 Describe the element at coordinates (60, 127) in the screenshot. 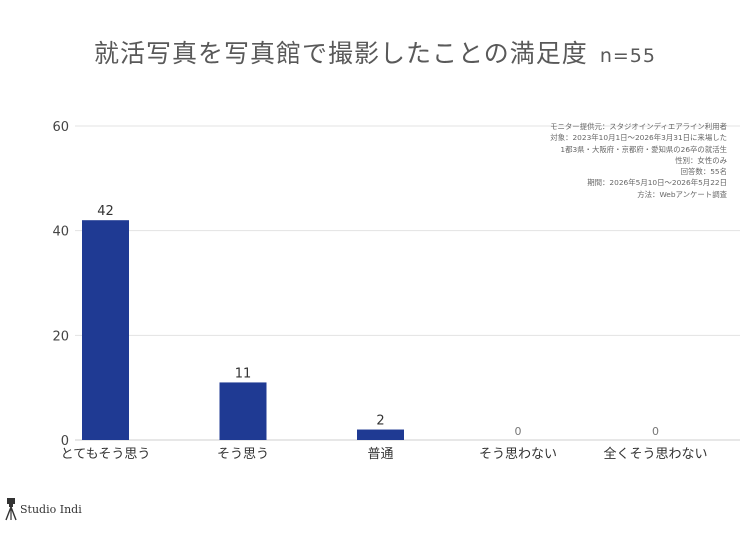

I see `y-tick-label: 60` at that location.